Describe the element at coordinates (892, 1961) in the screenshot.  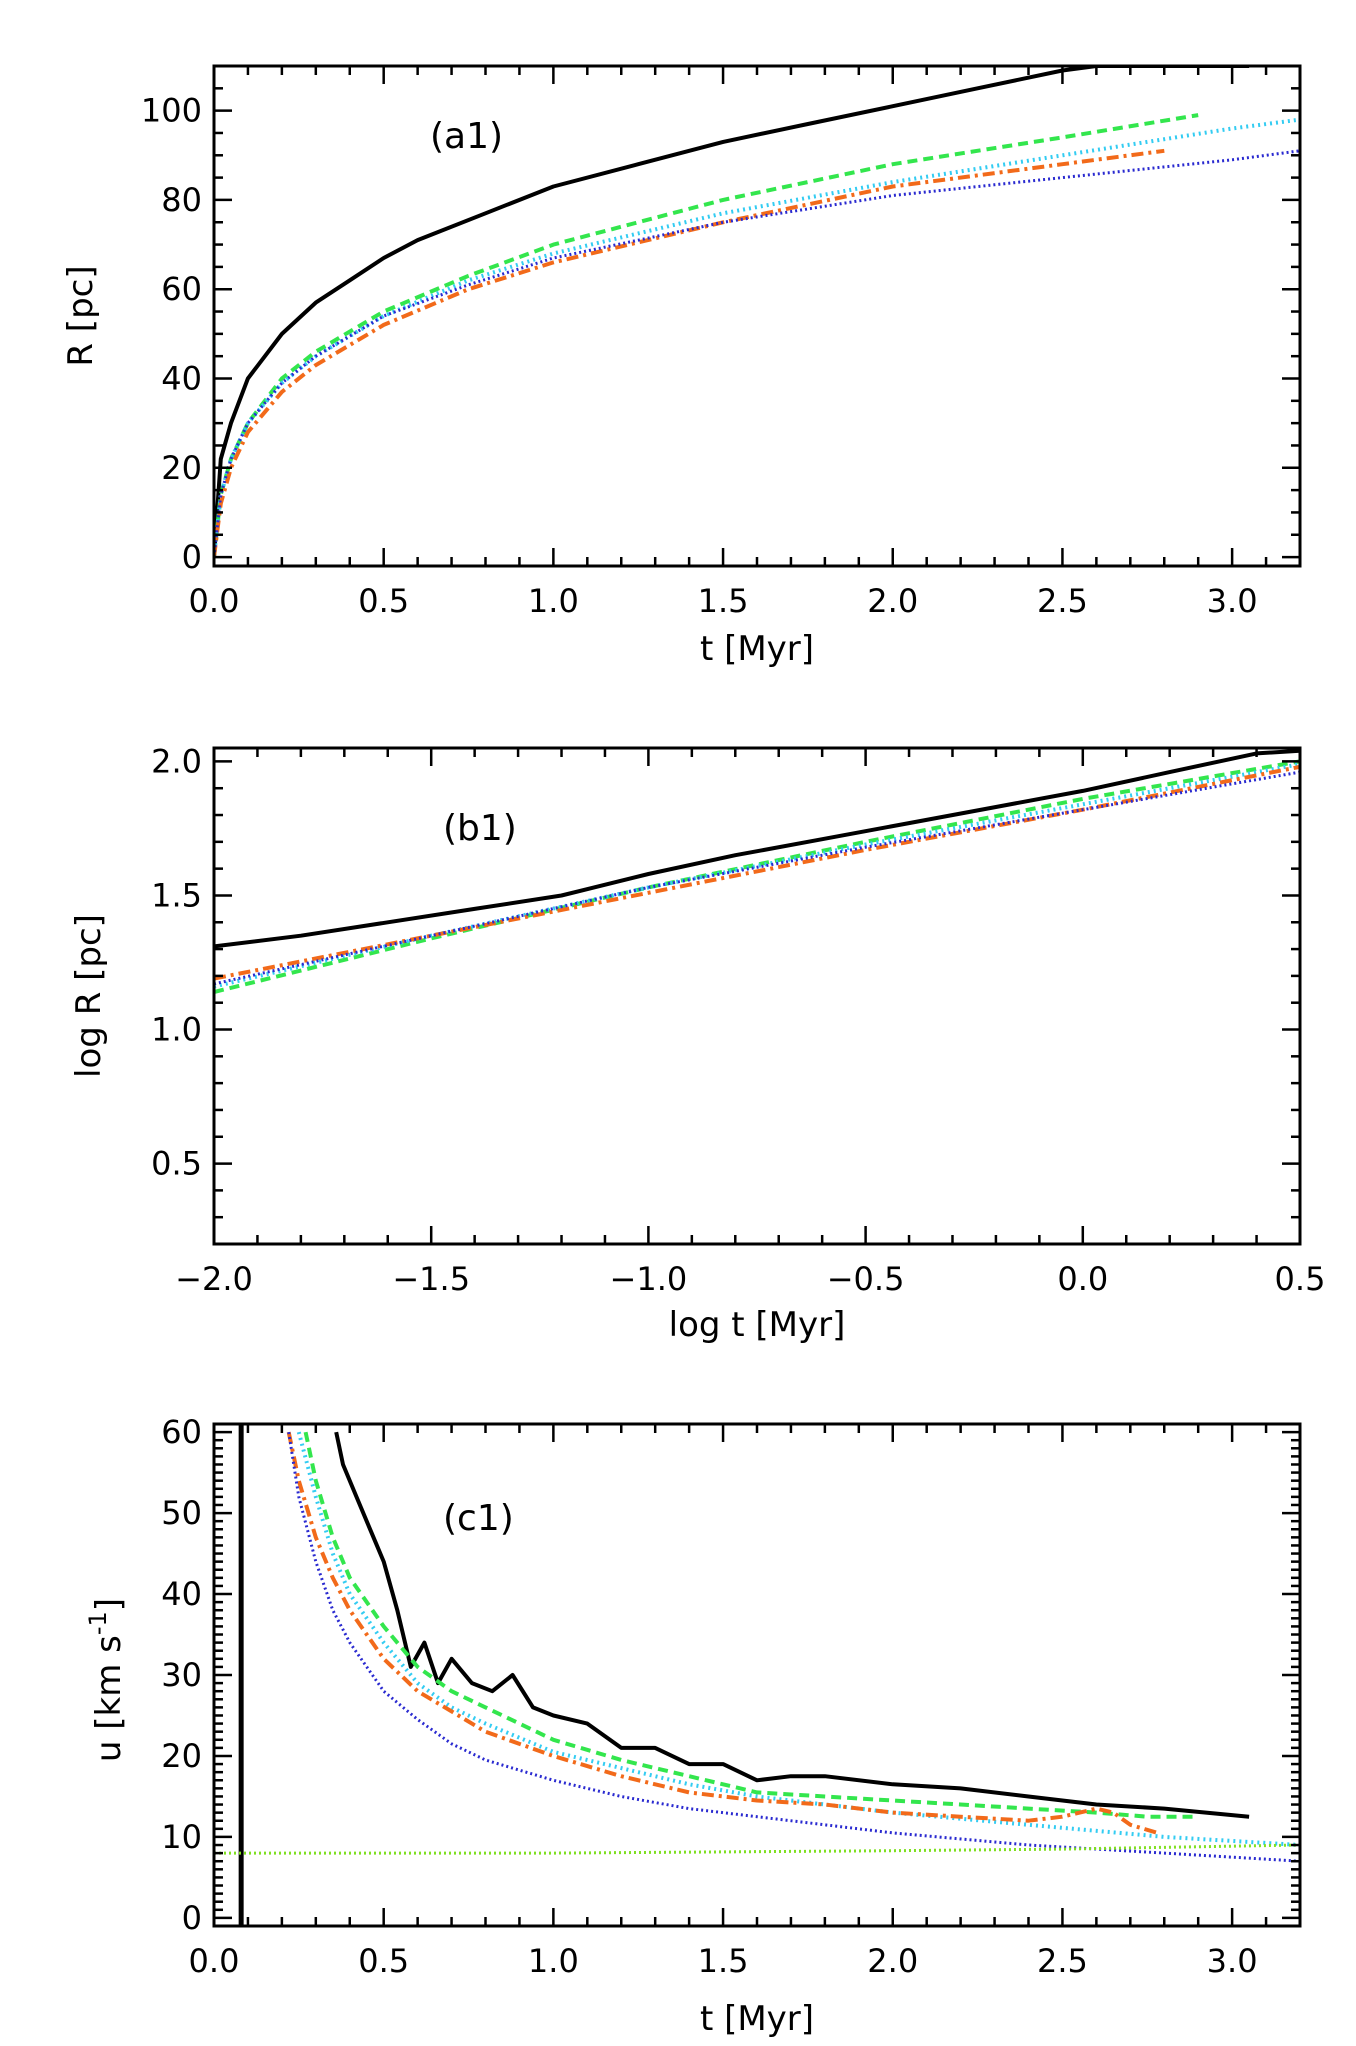
I see `c1-x-tick-label: 2.0` at that location.